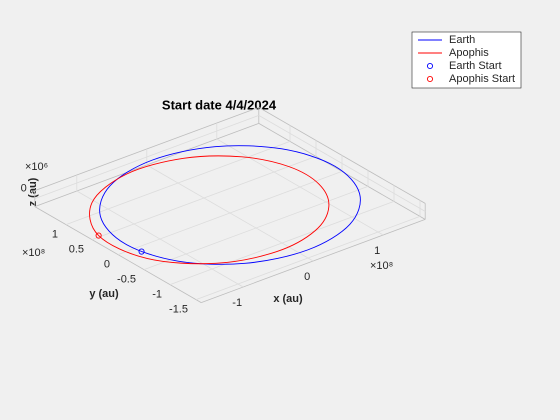 The height and width of the screenshot is (420, 560). I want to click on x-axis-label: x (au), so click(288, 299).